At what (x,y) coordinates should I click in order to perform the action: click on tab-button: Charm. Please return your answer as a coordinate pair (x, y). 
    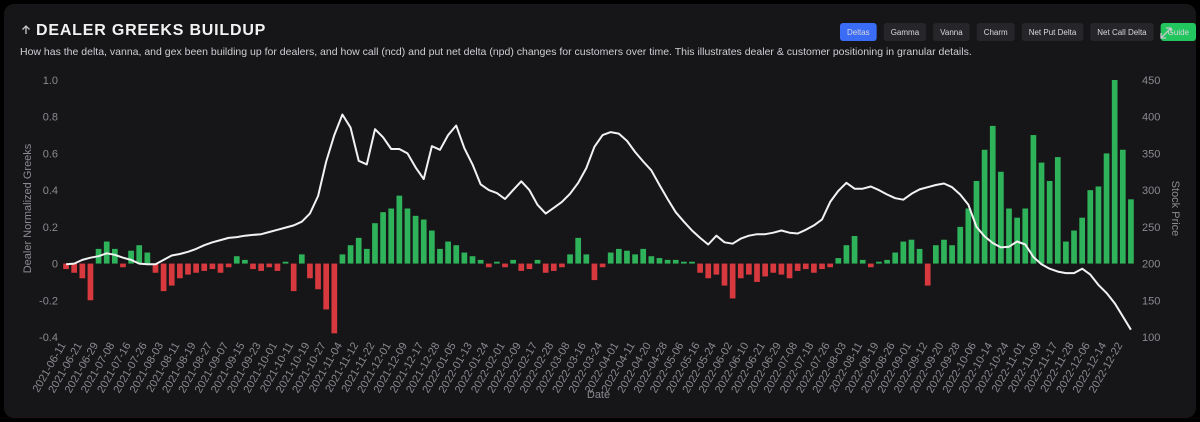
    Looking at the image, I should click on (995, 32).